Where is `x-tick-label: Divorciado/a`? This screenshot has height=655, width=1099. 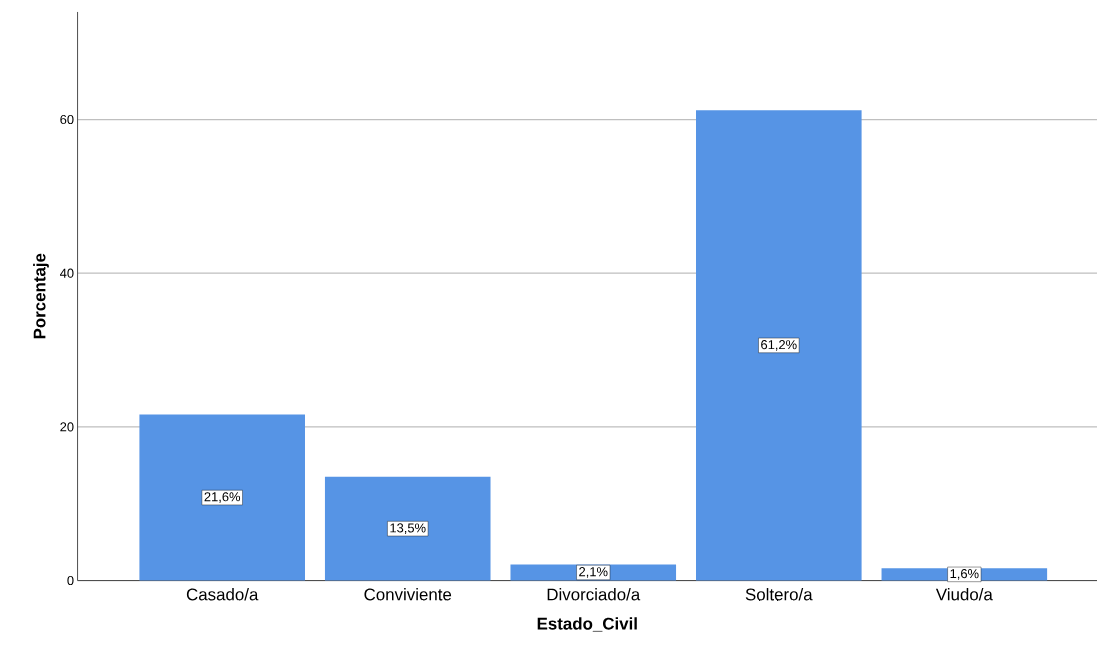 x-tick-label: Divorciado/a is located at coordinates (594, 594).